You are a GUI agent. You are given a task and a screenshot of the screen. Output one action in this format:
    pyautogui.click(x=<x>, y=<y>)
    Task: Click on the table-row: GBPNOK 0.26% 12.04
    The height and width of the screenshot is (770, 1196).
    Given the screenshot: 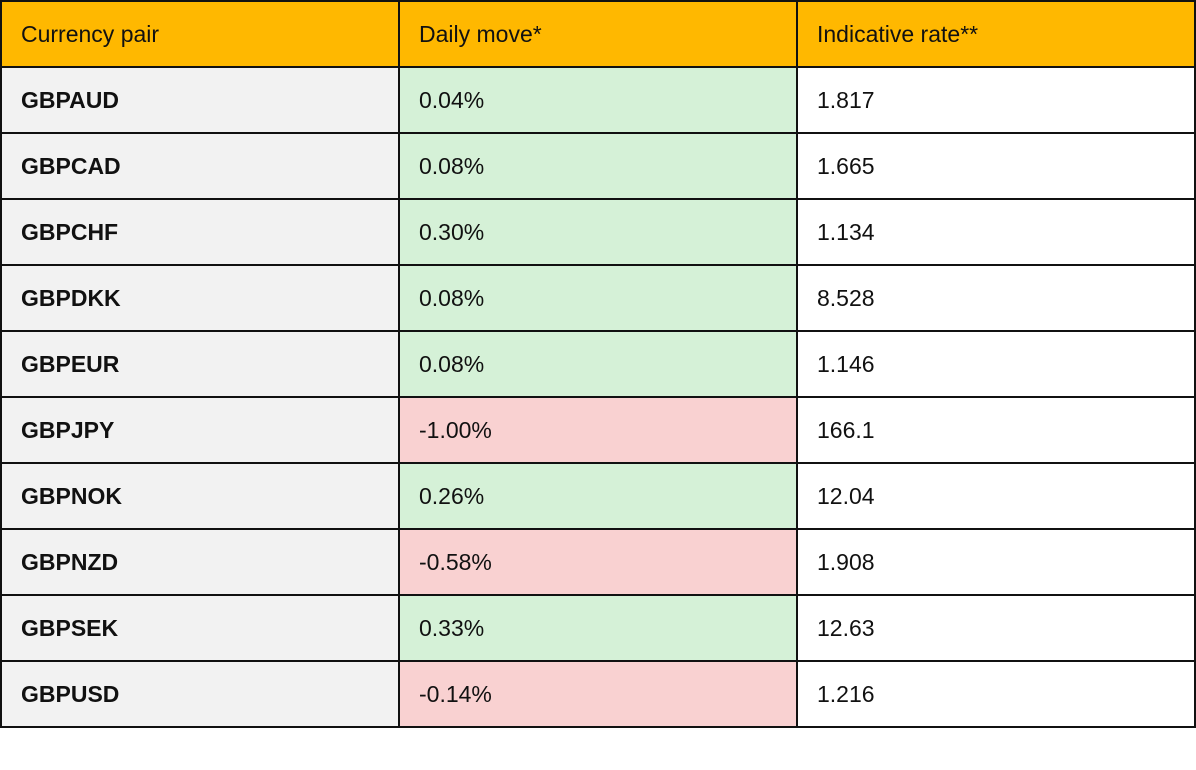 What is the action you would take?
    pyautogui.click(x=598, y=496)
    